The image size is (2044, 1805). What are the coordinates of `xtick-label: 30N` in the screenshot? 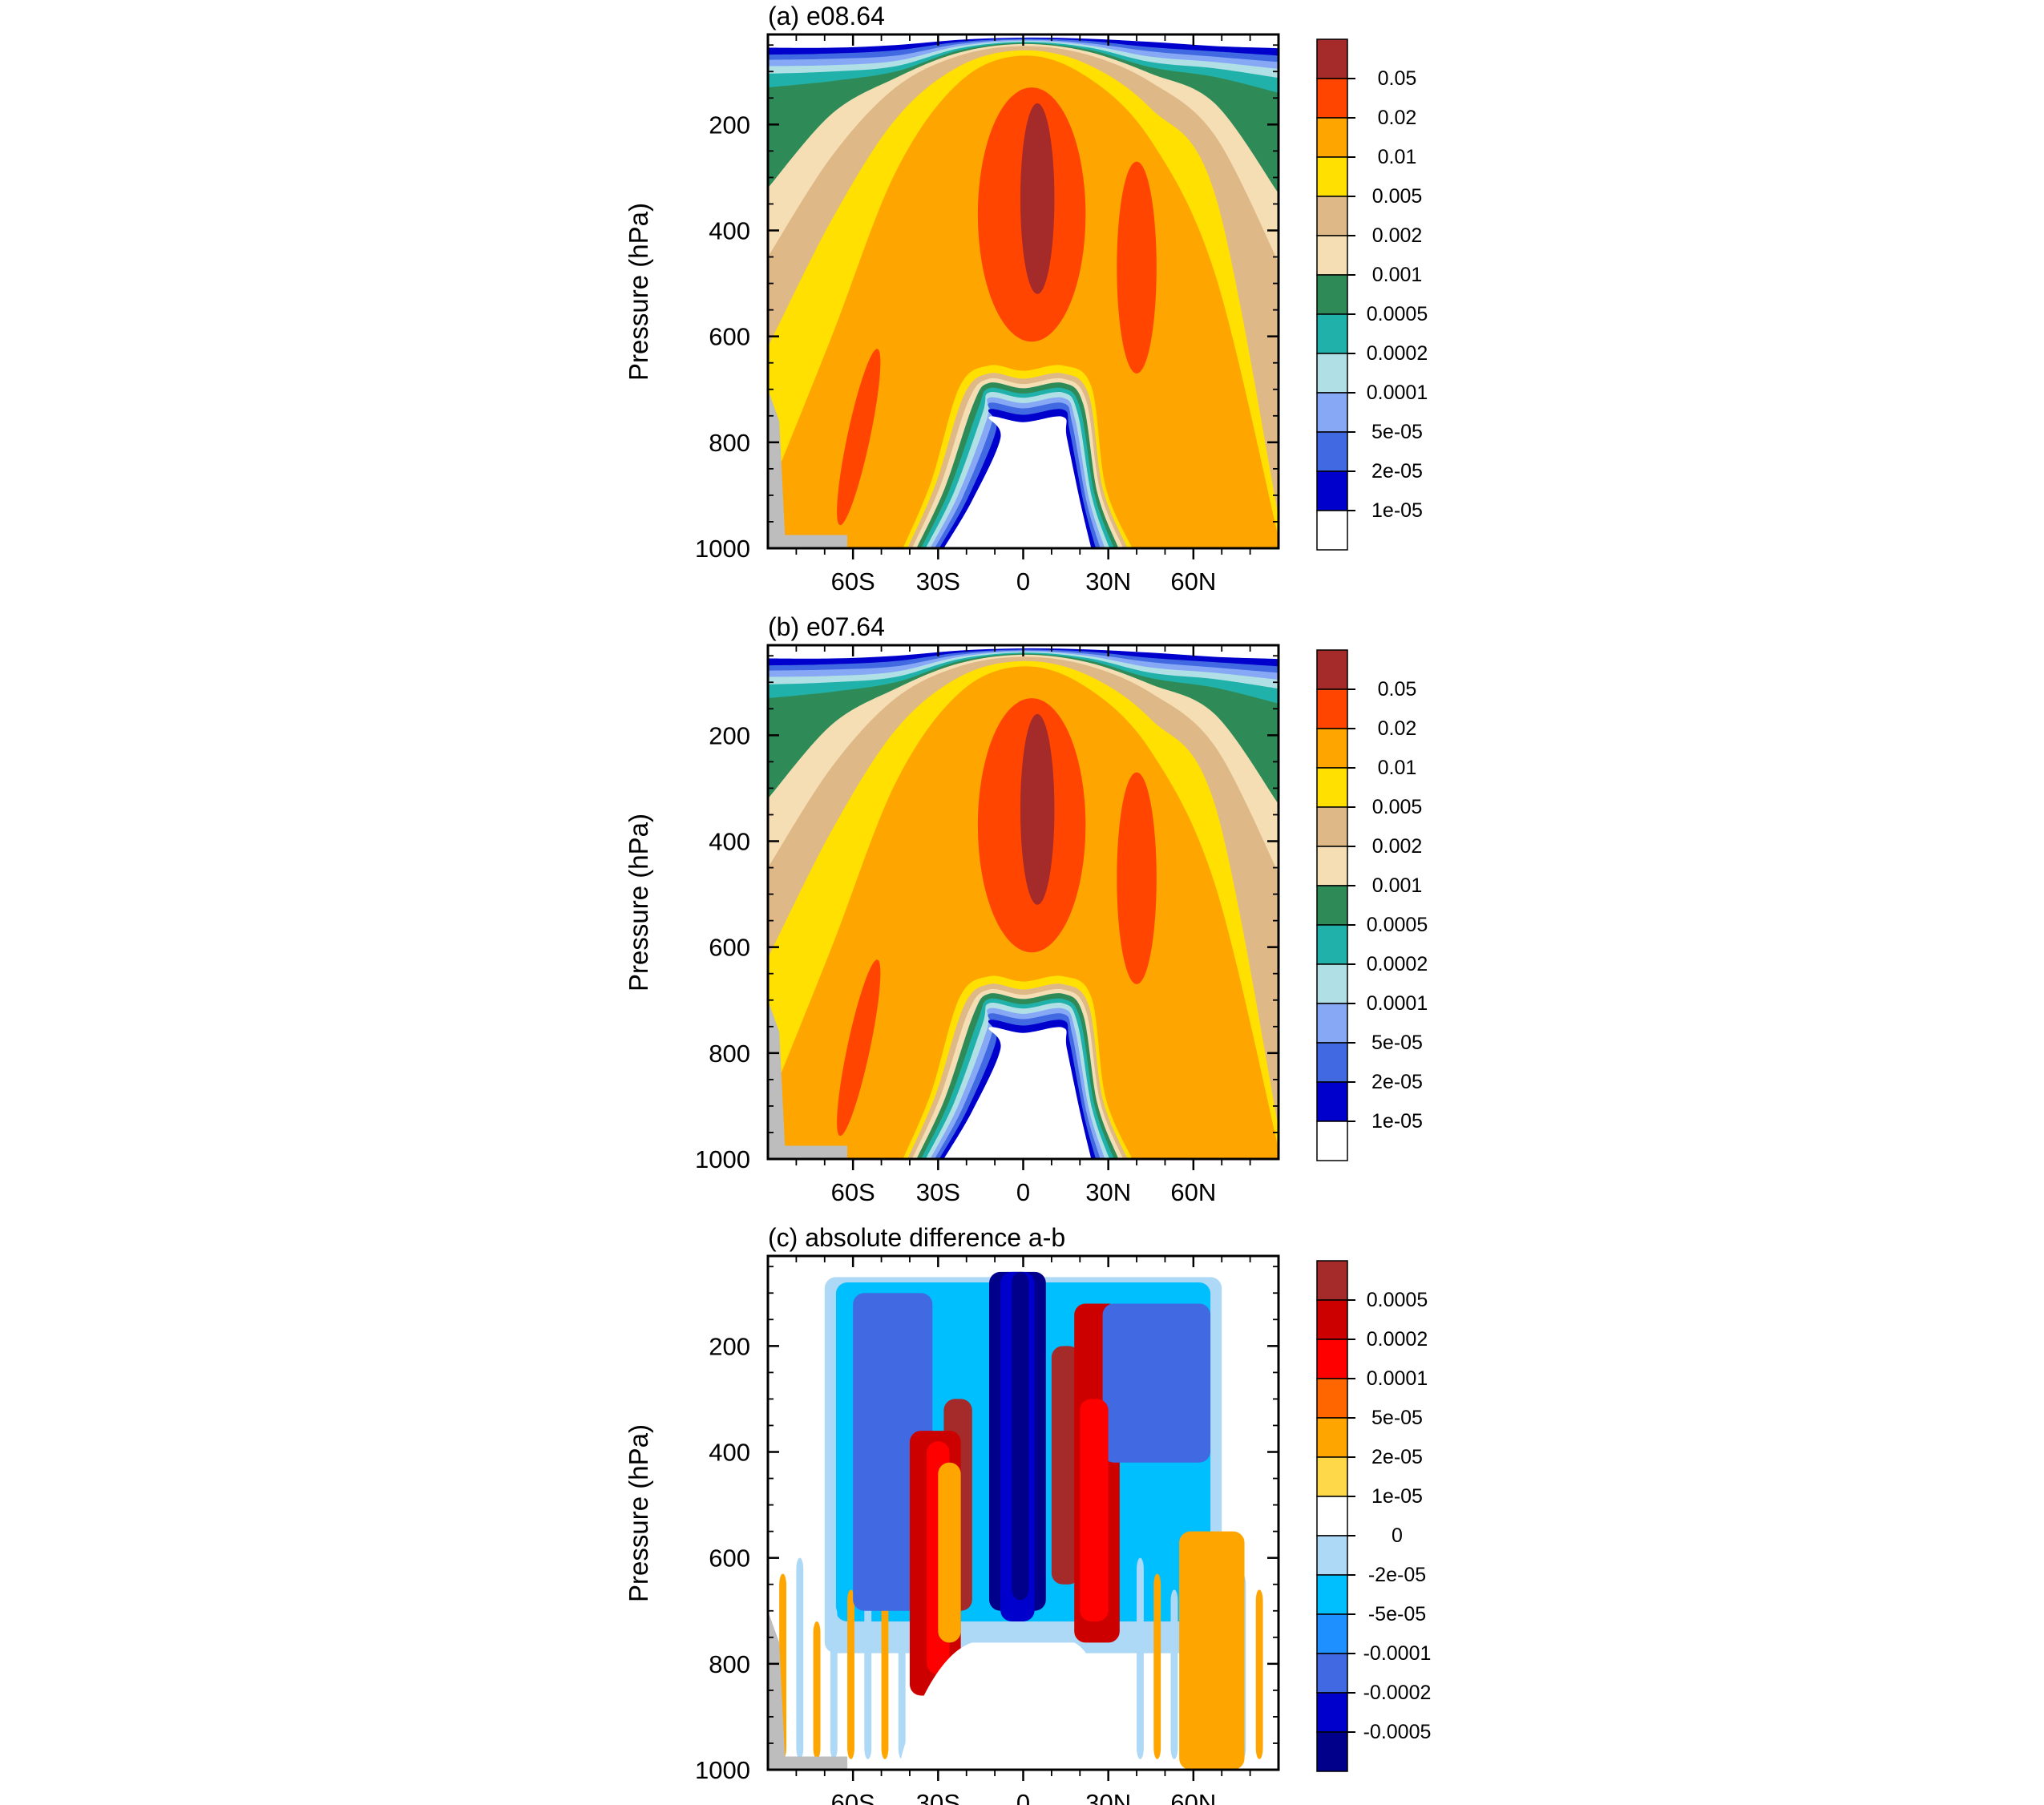 It's located at (1108, 1797).